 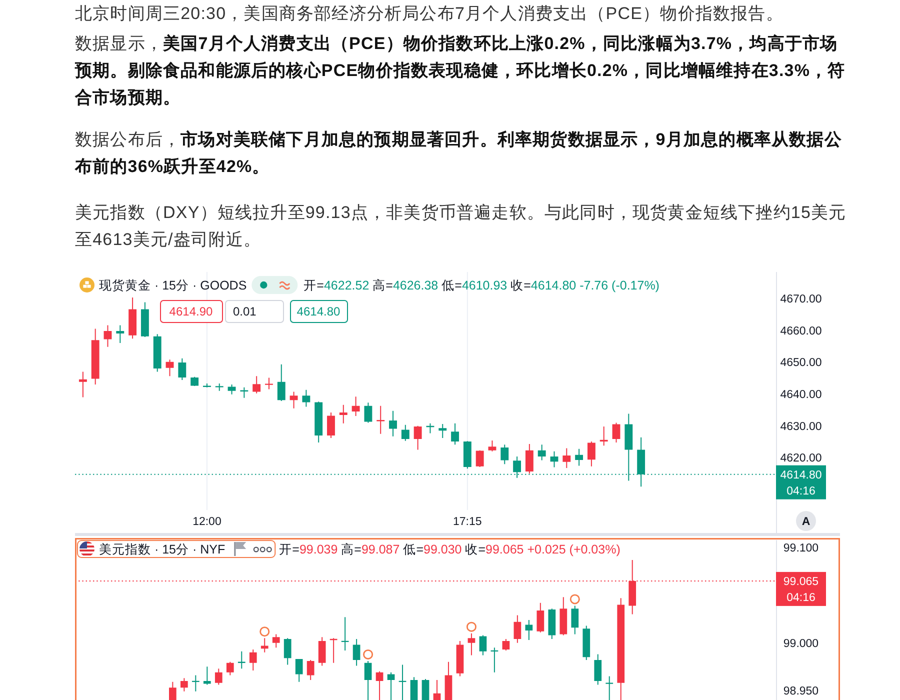 I want to click on chart-subtitle: 开=4622.52 高=4626.38 低=4610.93 收=4614.80 -7.76 (-0.17%), so click(x=482, y=284).